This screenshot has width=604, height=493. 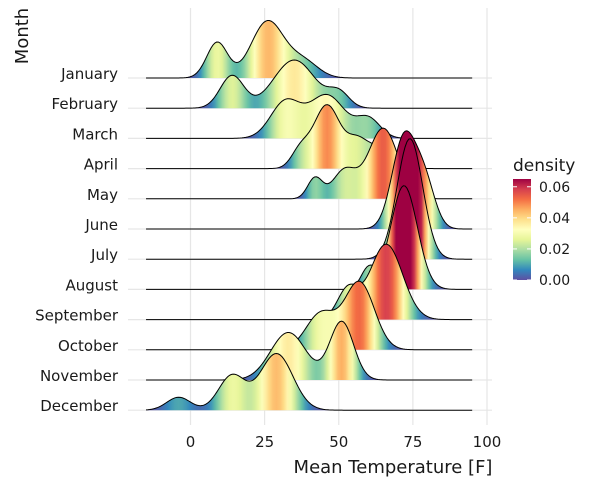 What do you see at coordinates (22, 36) in the screenshot?
I see `y-axis-title: Month` at bounding box center [22, 36].